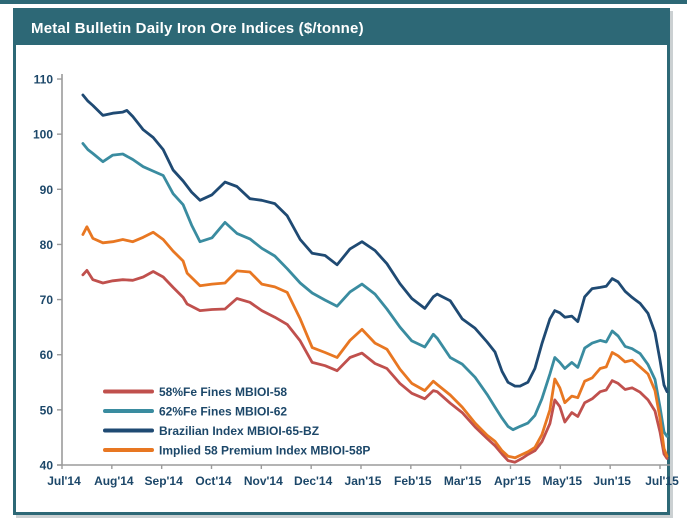 The image size is (687, 525). What do you see at coordinates (463, 481) in the screenshot?
I see `x-axis-tick-label: Mar'15` at bounding box center [463, 481].